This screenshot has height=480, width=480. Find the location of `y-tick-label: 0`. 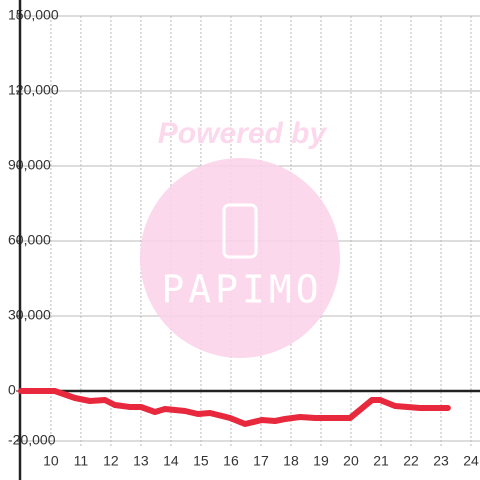

y-tick-label: 0 is located at coordinates (12, 390).